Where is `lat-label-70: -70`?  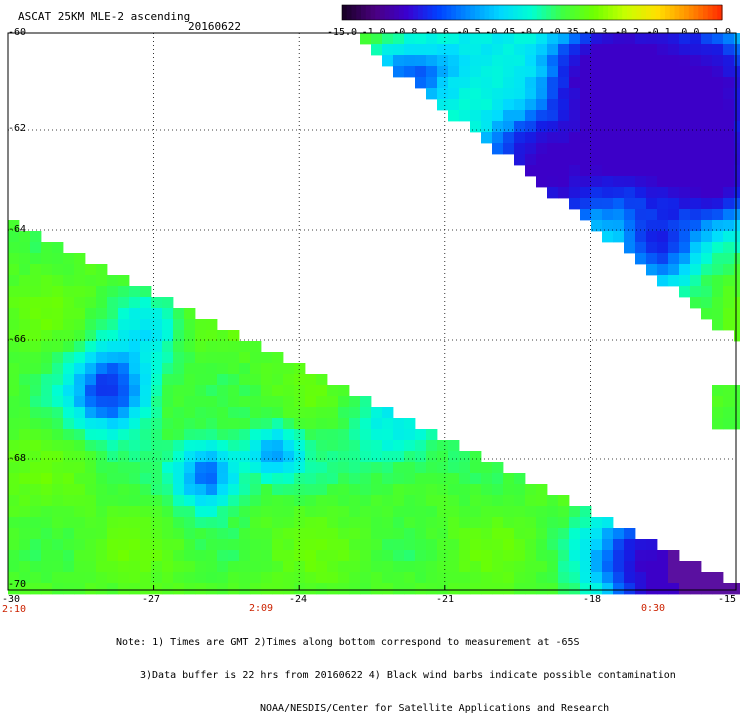
lat-label-70: -70 is located at coordinates (17, 584).